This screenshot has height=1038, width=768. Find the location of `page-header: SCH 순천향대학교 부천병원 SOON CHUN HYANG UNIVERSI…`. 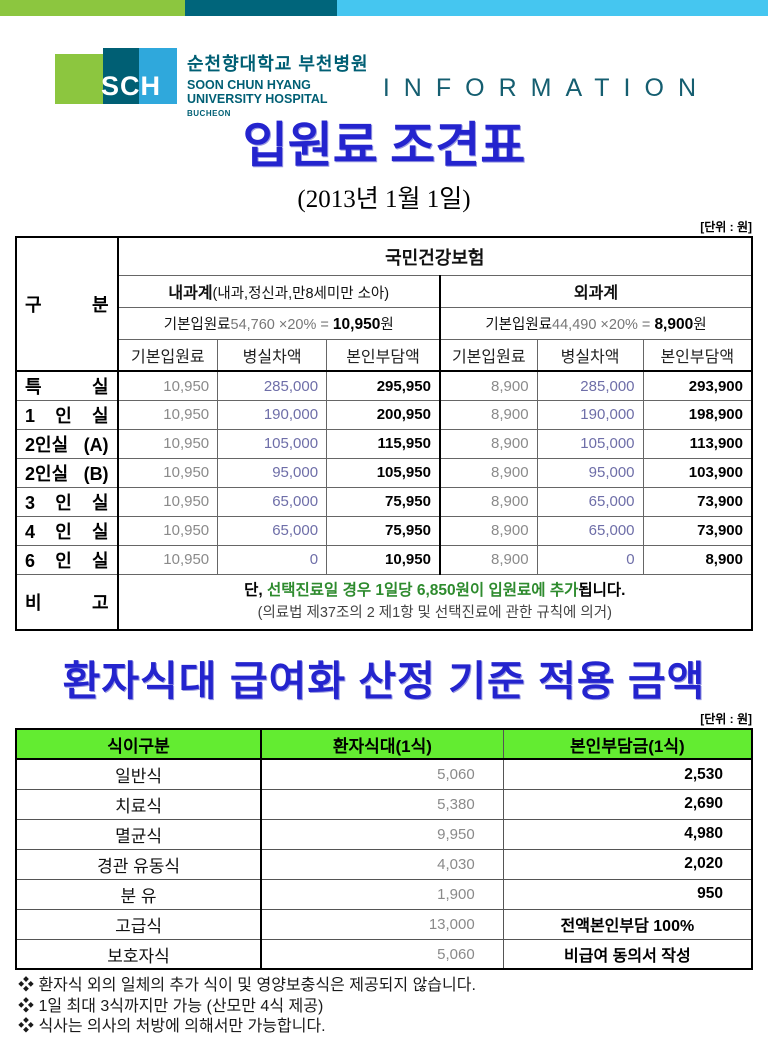

page-header: SCH 순천향대학교 부천병원 SOON CHUN HYANG UNIVERSI… is located at coordinates (384, 67).